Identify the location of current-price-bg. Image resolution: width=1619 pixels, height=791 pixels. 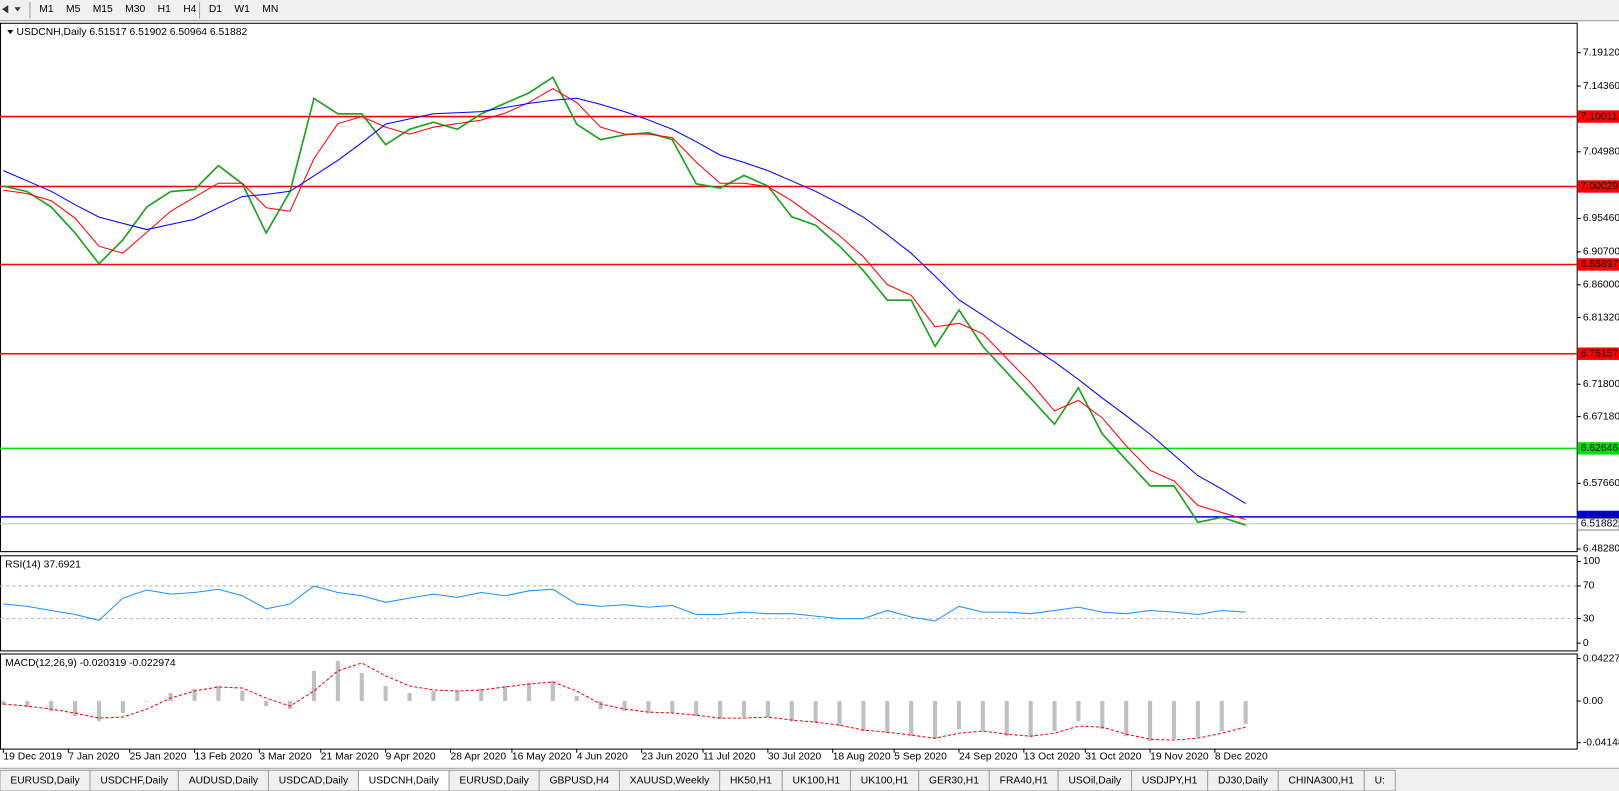
(1598, 524).